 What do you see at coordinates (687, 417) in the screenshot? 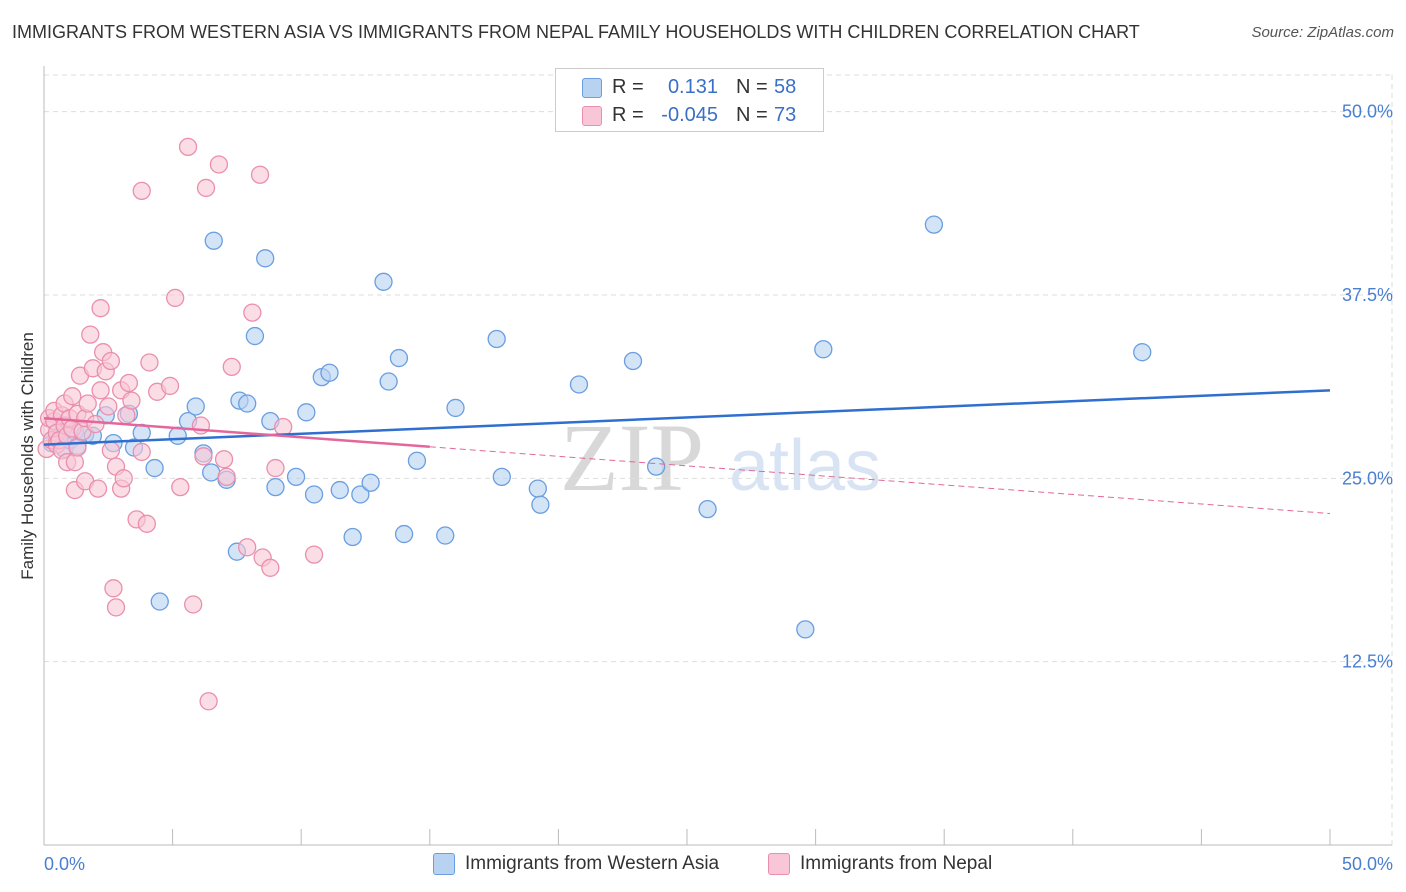
I see `trend-line-western-asia` at bounding box center [687, 417].